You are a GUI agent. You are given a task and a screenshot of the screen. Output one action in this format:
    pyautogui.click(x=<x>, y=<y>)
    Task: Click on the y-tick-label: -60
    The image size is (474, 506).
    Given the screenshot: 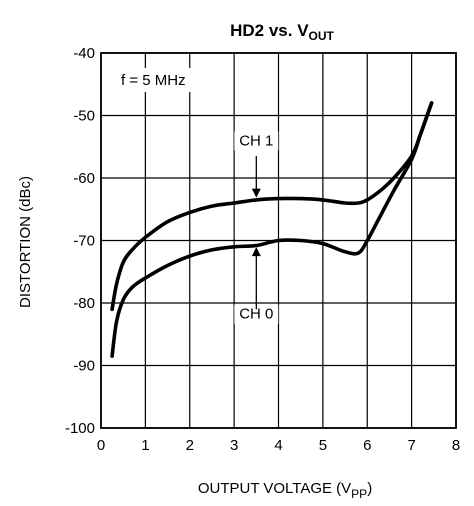 What is the action you would take?
    pyautogui.click(x=84, y=178)
    